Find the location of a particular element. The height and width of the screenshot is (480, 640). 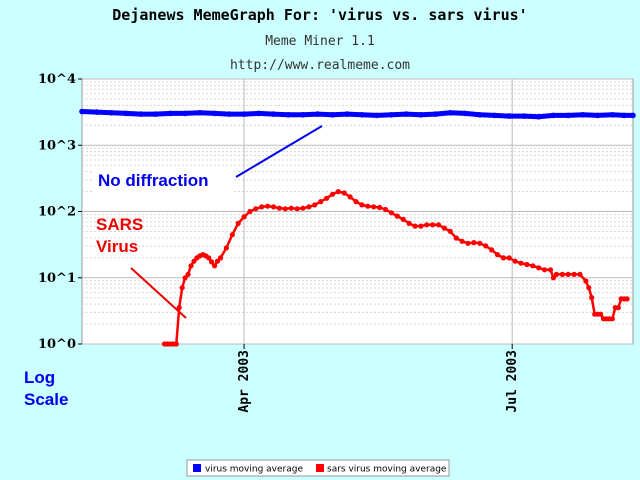

y-label-line-2: Scale is located at coordinates (46, 399).